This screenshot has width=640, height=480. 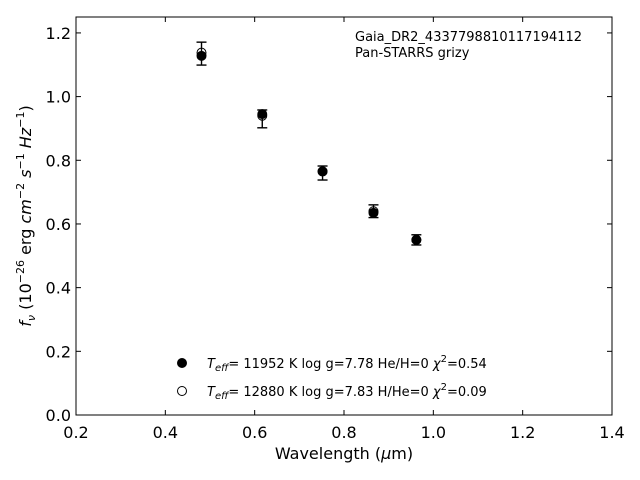 I want to click on y-tick-label: 0.6, so click(x=58, y=224).